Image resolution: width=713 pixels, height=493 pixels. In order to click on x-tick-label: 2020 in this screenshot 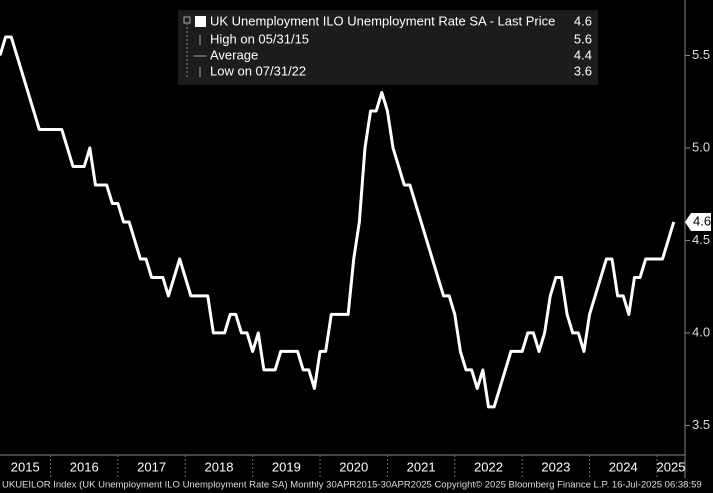, I will do `click(353, 466)`.